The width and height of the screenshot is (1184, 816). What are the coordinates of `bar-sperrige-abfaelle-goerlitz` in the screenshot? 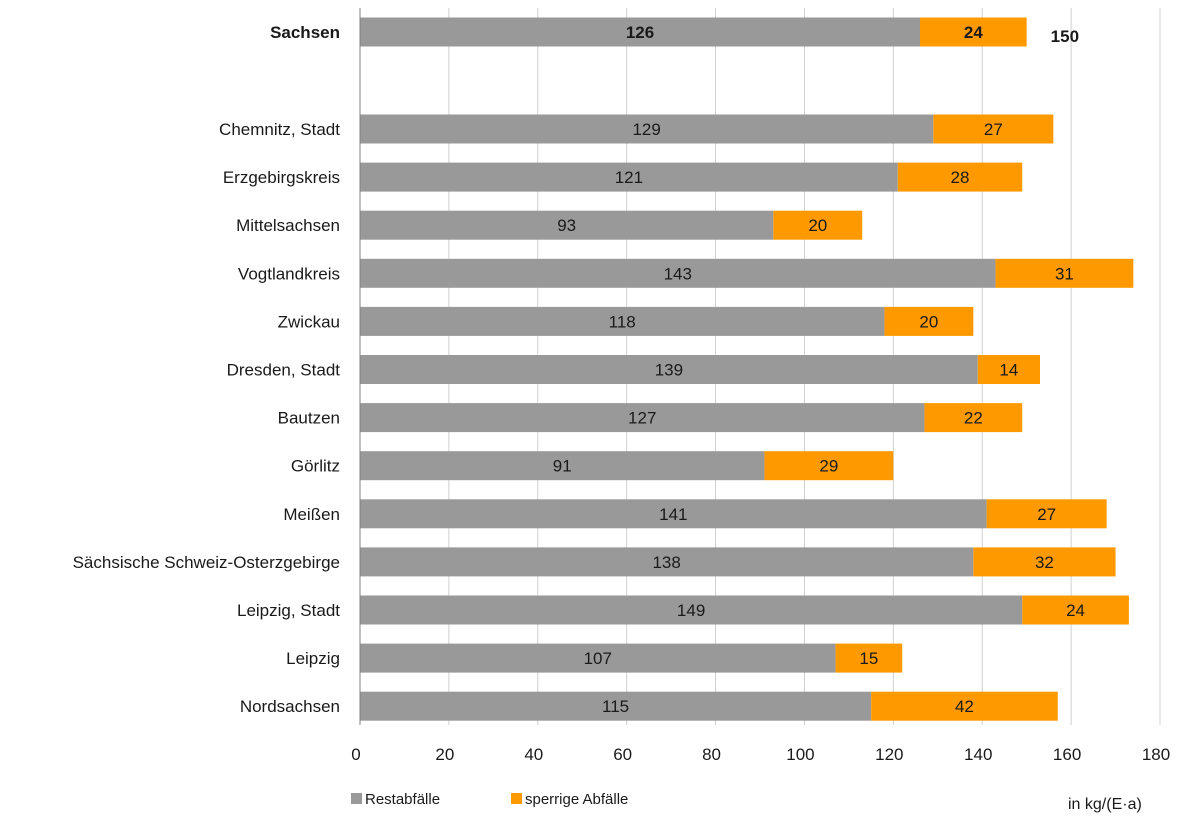 It's located at (829, 466).